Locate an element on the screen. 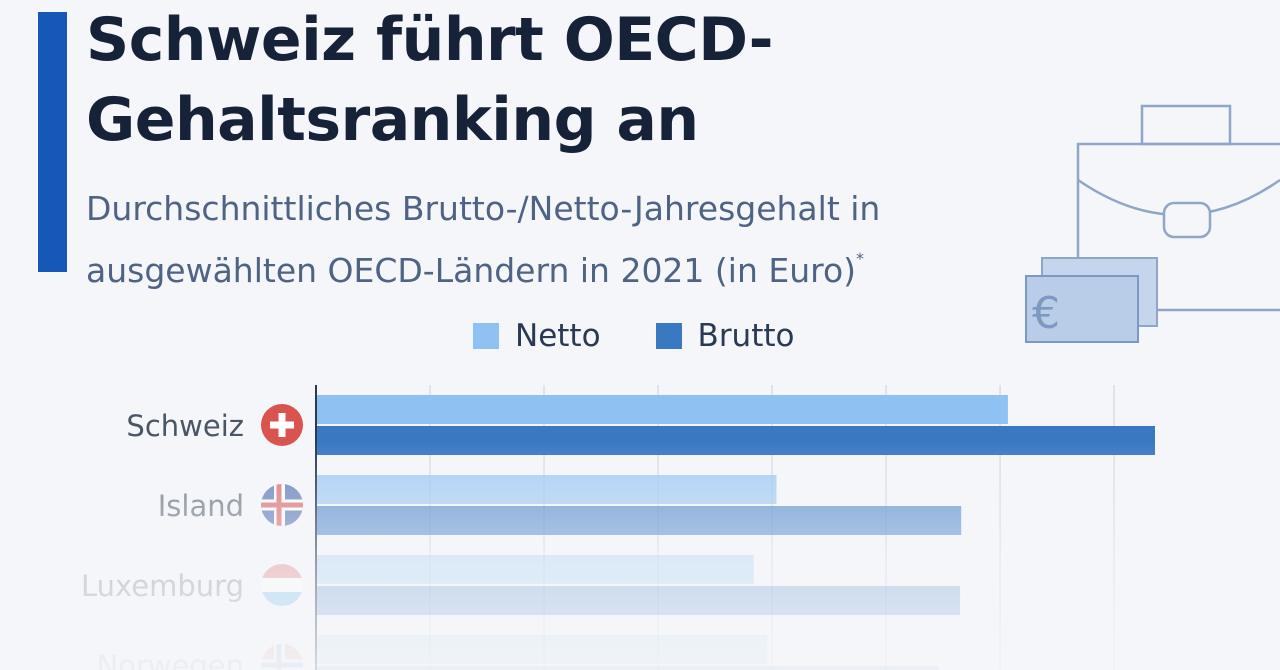  bar-brutto-norwegen is located at coordinates (628, 668).